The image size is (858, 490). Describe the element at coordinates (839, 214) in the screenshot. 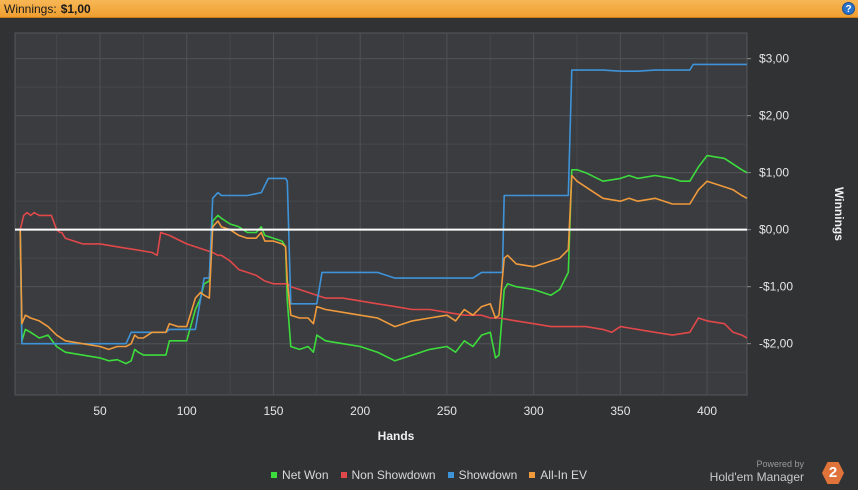

I see `y-axis-title: Winnings` at that location.